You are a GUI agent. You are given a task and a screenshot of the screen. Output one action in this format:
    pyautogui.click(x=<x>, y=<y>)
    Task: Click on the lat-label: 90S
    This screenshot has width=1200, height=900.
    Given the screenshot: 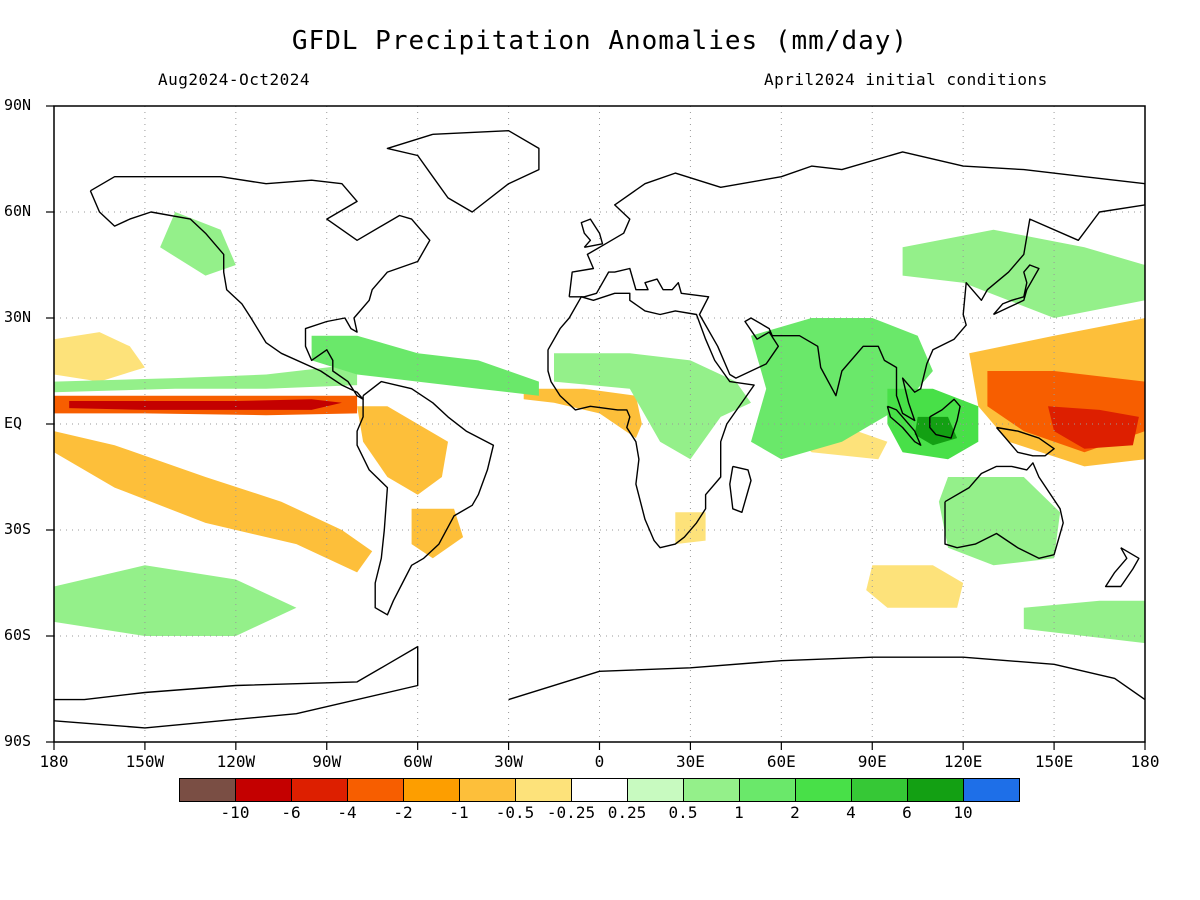 What is the action you would take?
    pyautogui.click(x=18, y=741)
    